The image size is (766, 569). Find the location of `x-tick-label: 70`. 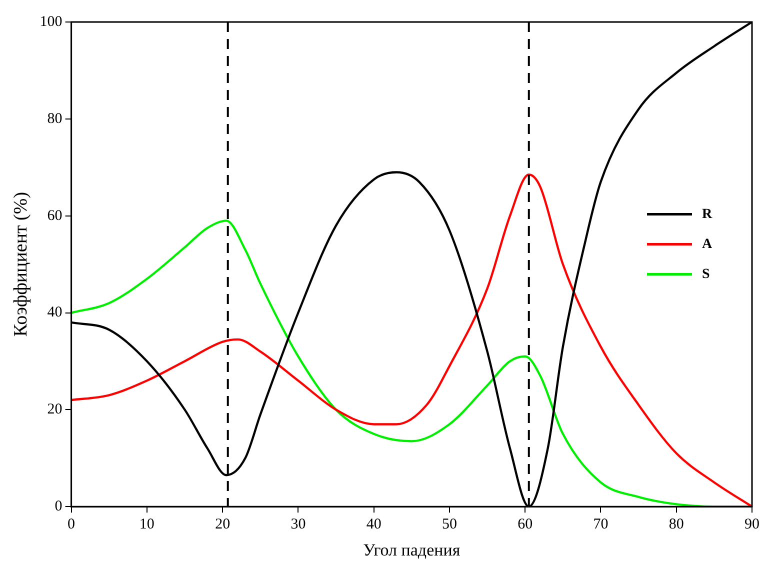

x-tick-label: 70 is located at coordinates (600, 524).